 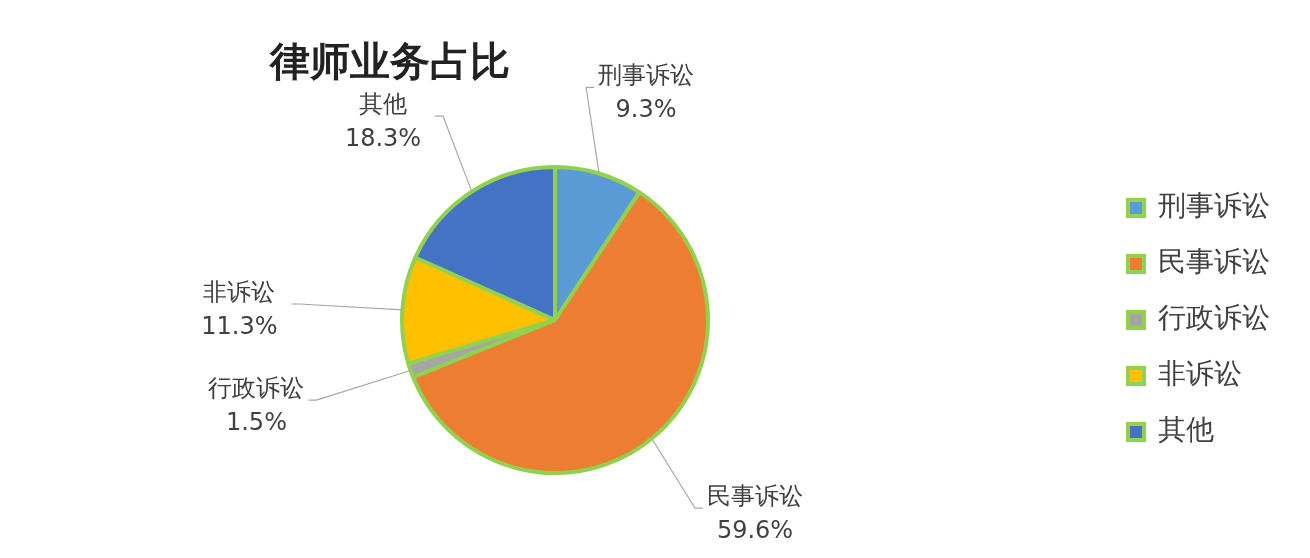 What do you see at coordinates (755, 496) in the screenshot?
I see `slice-label: 民事诉讼` at bounding box center [755, 496].